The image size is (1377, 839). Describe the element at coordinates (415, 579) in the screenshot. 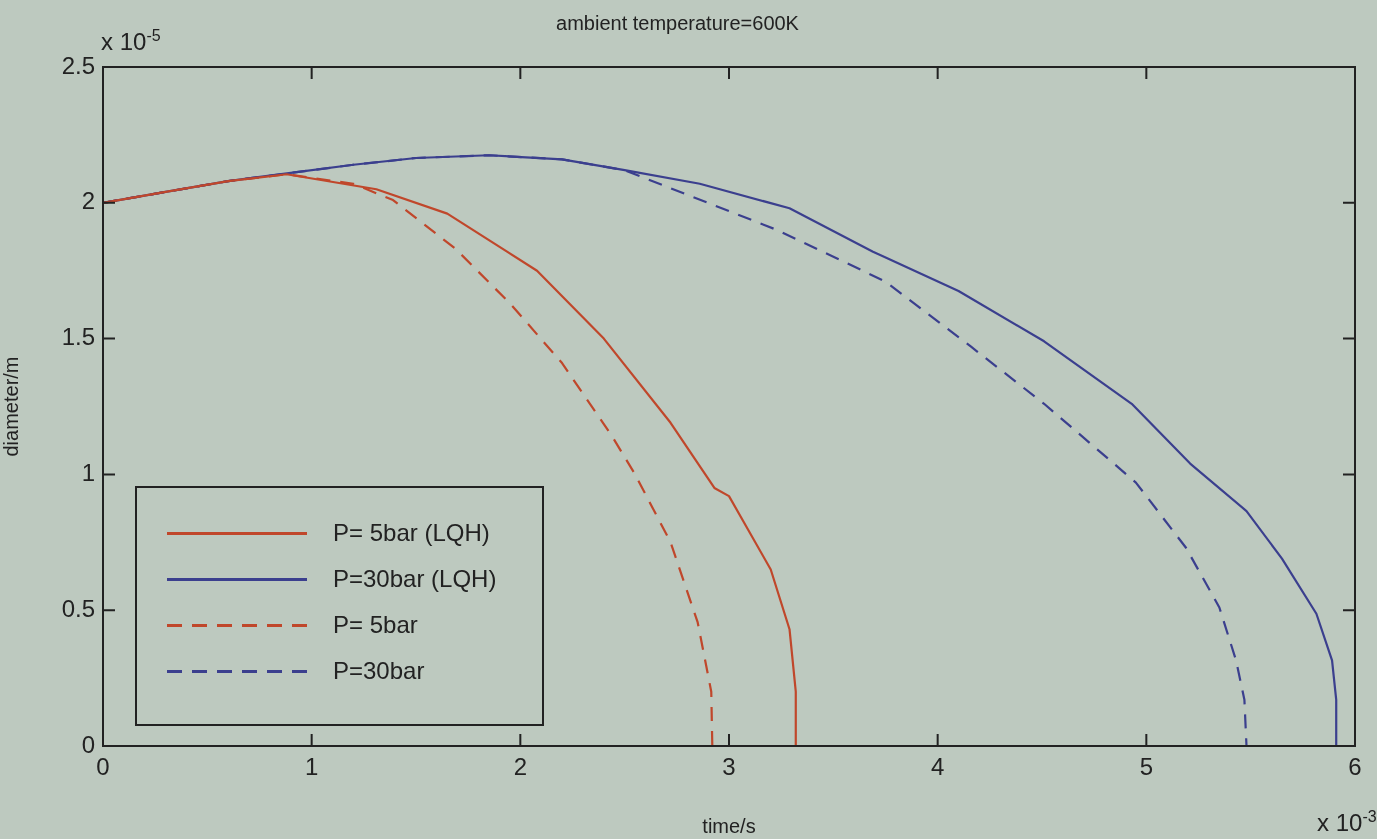

I see `legend-label: P=30bar (LQH)` at that location.